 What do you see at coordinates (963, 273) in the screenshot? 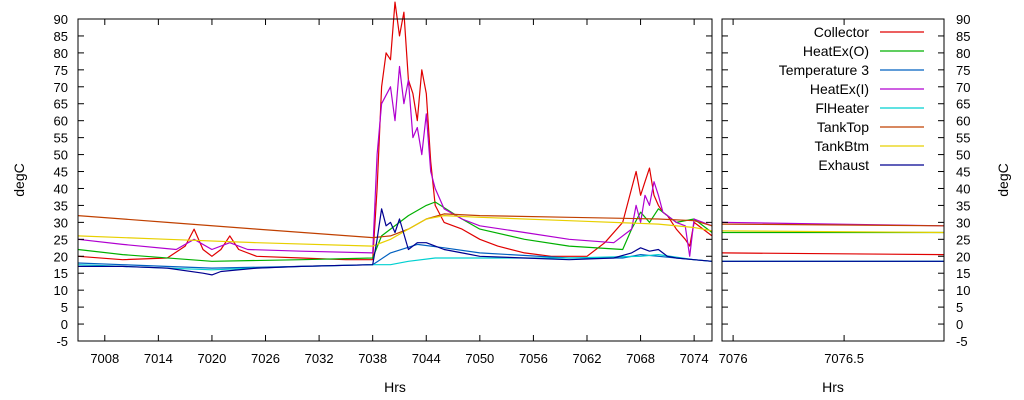
I see `right-y-tick-label: 15` at bounding box center [963, 273].